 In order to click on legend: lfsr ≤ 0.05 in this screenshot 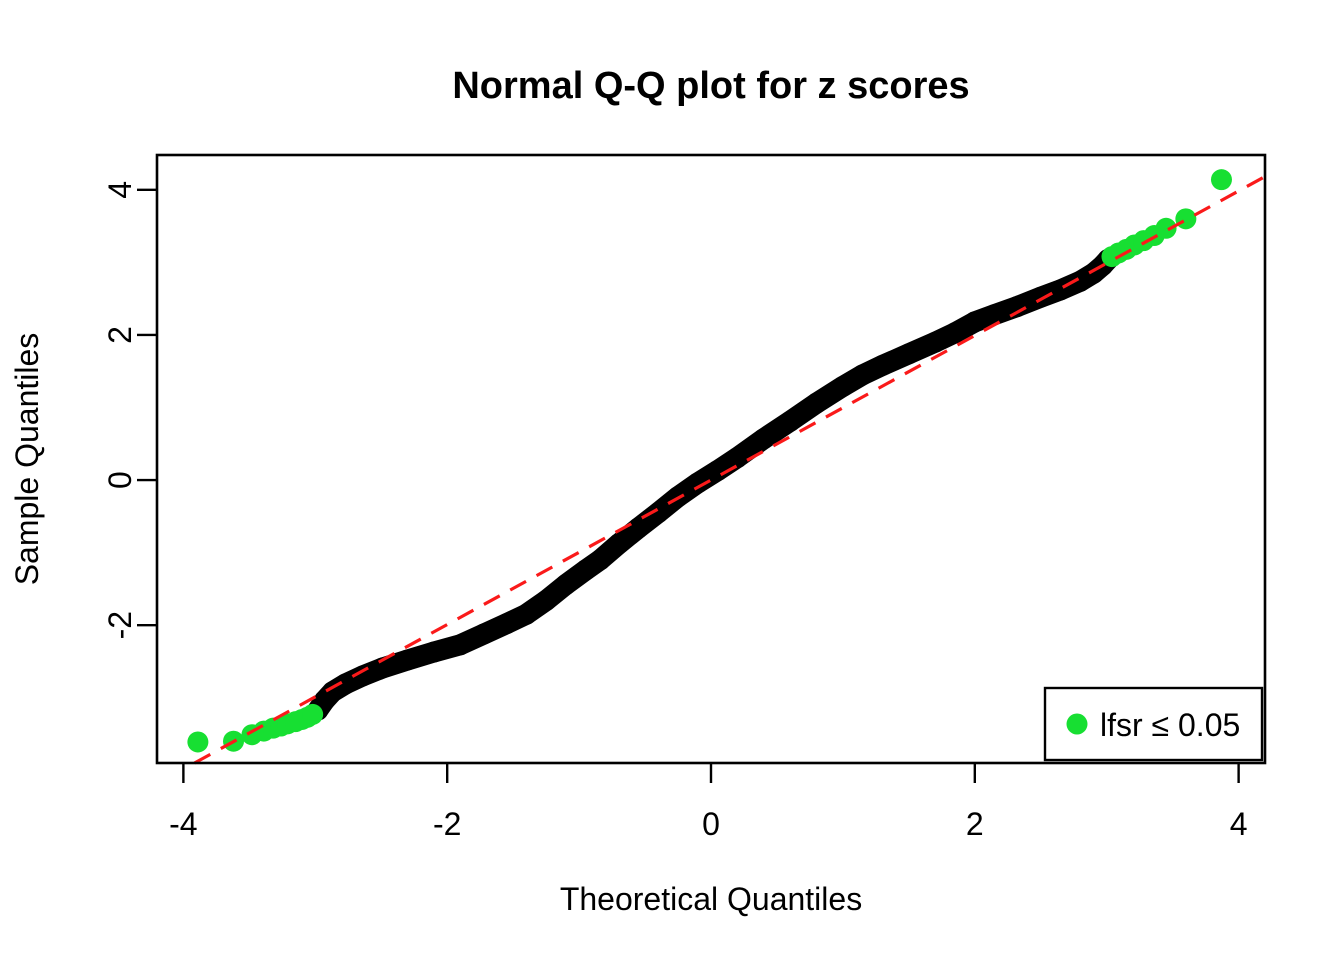, I will do `click(1153, 724)`.